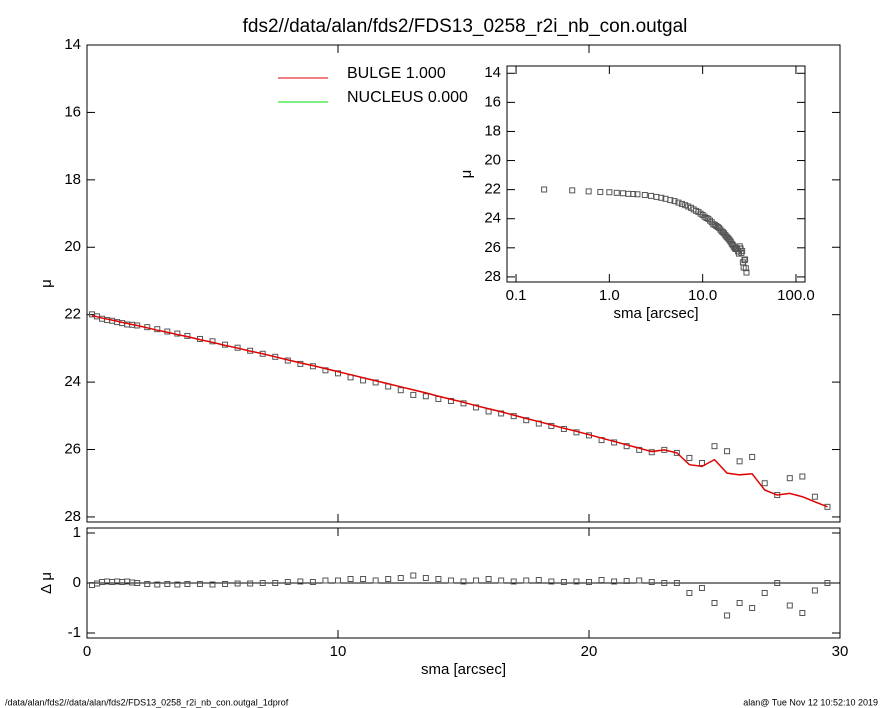 This screenshot has height=708, width=885. What do you see at coordinates (407, 97) in the screenshot?
I see `legend-label: NUCLEUS 0.000` at bounding box center [407, 97].